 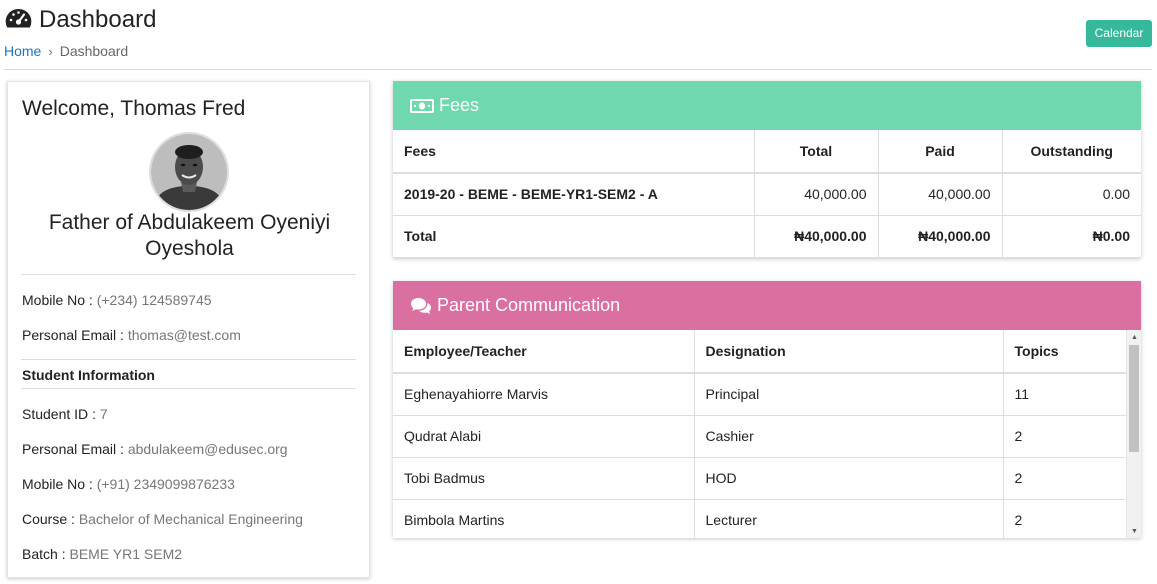 What do you see at coordinates (1071, 194) in the screenshot?
I see `fee-outstanding-cell: 0.00` at bounding box center [1071, 194].